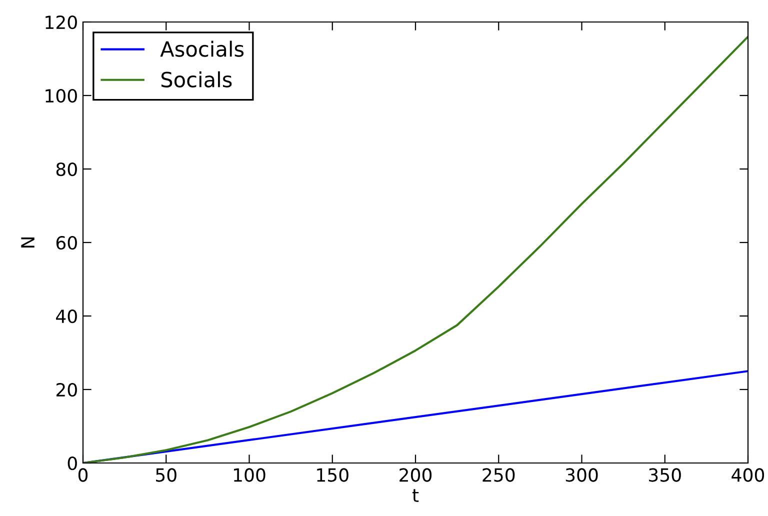 This screenshot has width=768, height=516. What do you see at coordinates (66, 389) in the screenshot?
I see `y-tick-label: 20` at bounding box center [66, 389].